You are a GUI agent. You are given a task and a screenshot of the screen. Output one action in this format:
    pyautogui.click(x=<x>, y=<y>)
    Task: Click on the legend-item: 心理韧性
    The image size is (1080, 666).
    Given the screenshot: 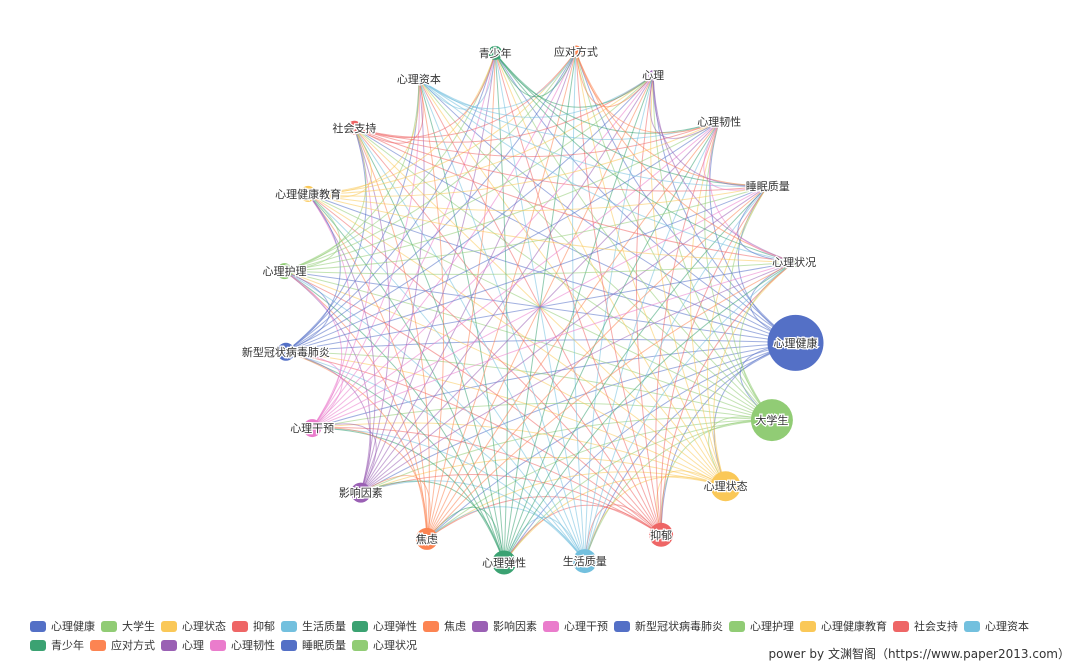 What is the action you would take?
    pyautogui.click(x=242, y=645)
    